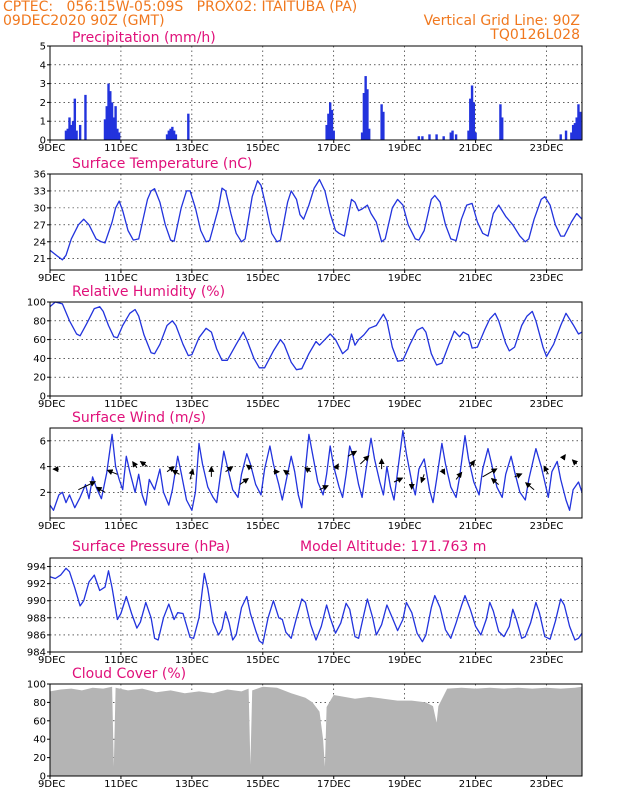 The width and height of the screenshot is (618, 800). What do you see at coordinates (39, 175) in the screenshot?
I see `y-tick-label: 36` at bounding box center [39, 175].